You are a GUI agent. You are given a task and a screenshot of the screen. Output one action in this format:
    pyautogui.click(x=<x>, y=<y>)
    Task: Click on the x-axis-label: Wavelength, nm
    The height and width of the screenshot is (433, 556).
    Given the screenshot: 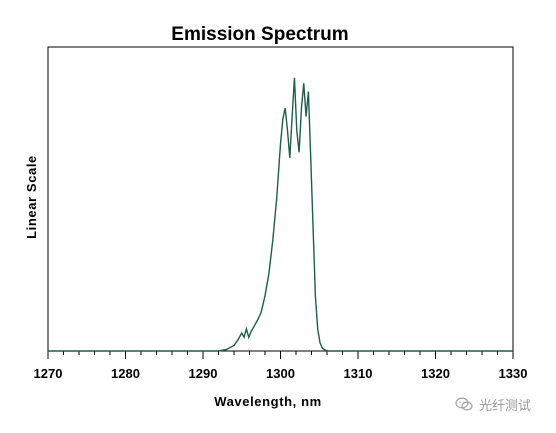 What is the action you would take?
    pyautogui.click(x=268, y=401)
    